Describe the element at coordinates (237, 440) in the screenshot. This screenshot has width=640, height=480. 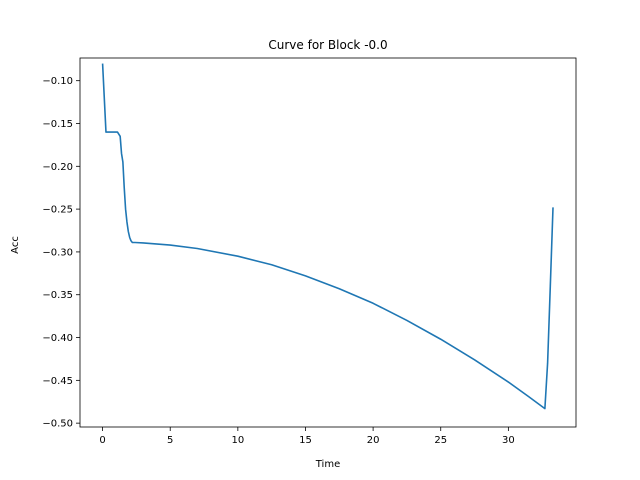
I see `x-tick-label: 10` at that location.